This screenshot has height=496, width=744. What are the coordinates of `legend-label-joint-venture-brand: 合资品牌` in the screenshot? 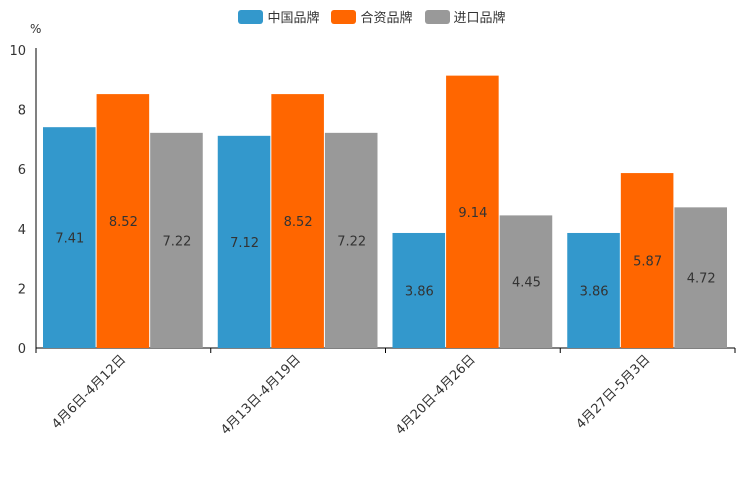 It's located at (386, 18).